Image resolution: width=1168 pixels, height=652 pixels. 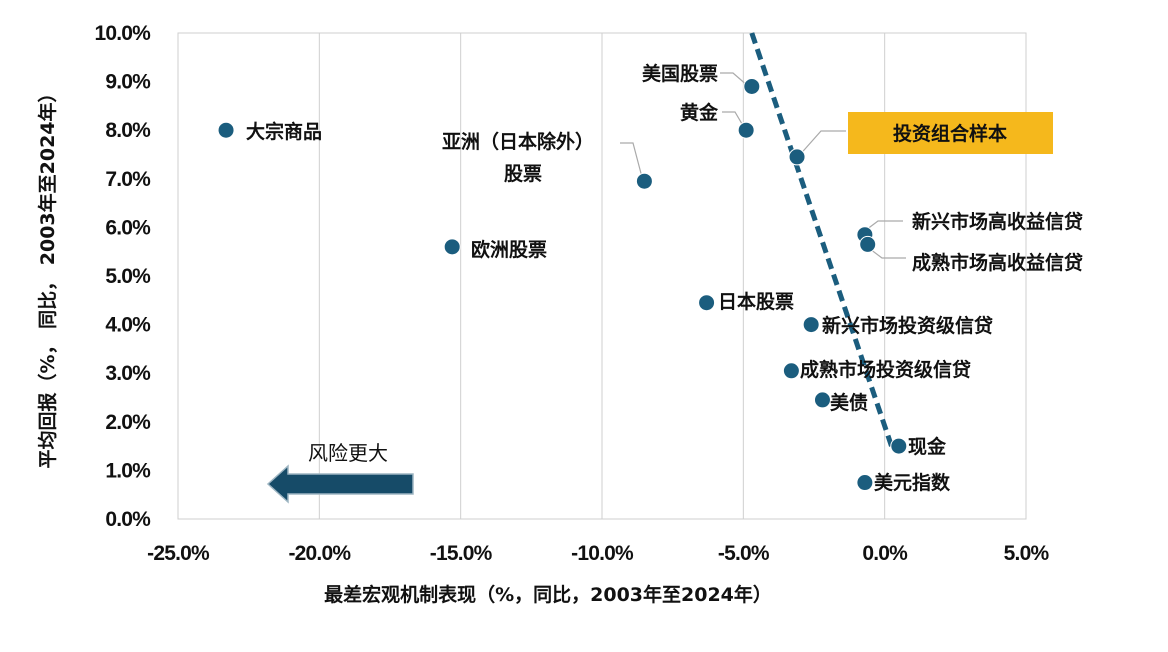 What do you see at coordinates (319, 553) in the screenshot?
I see `x-tick-label: -20.0%` at bounding box center [319, 553].